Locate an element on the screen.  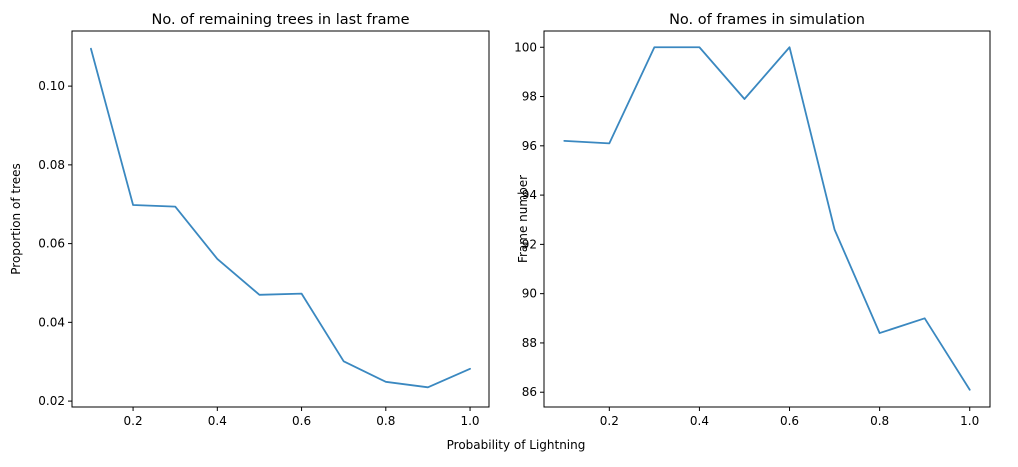
y-tick-label: 96 is located at coordinates (529, 146).